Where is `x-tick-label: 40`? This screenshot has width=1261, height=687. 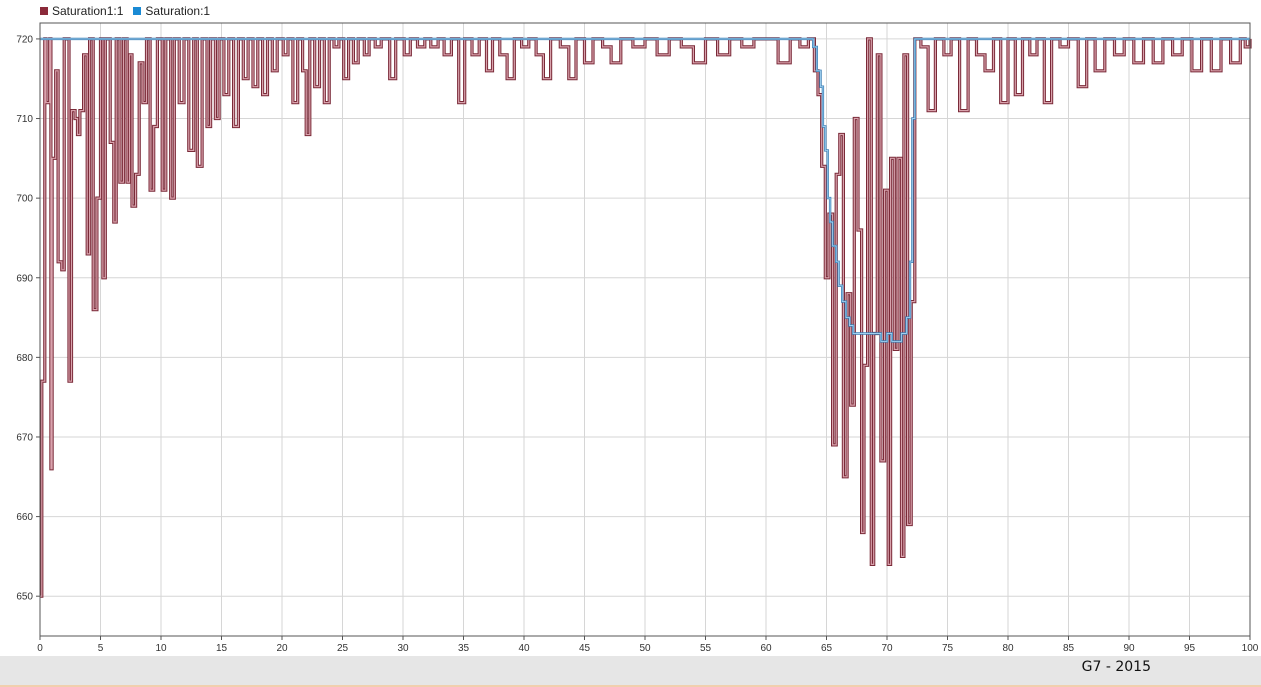 x-tick-label: 40 is located at coordinates (524, 648).